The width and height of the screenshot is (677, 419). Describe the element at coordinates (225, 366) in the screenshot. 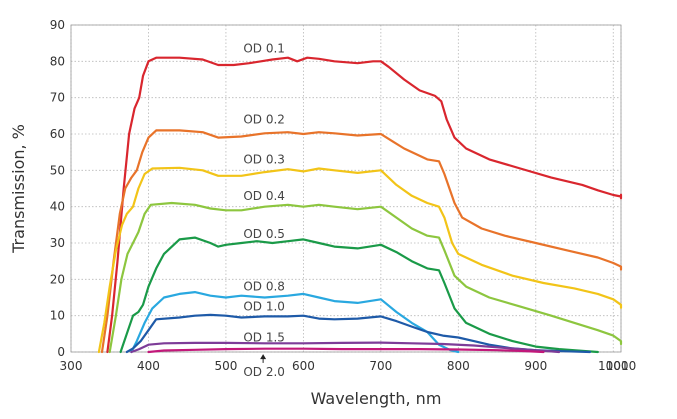

I see `x-tick-label: 500` at that location.